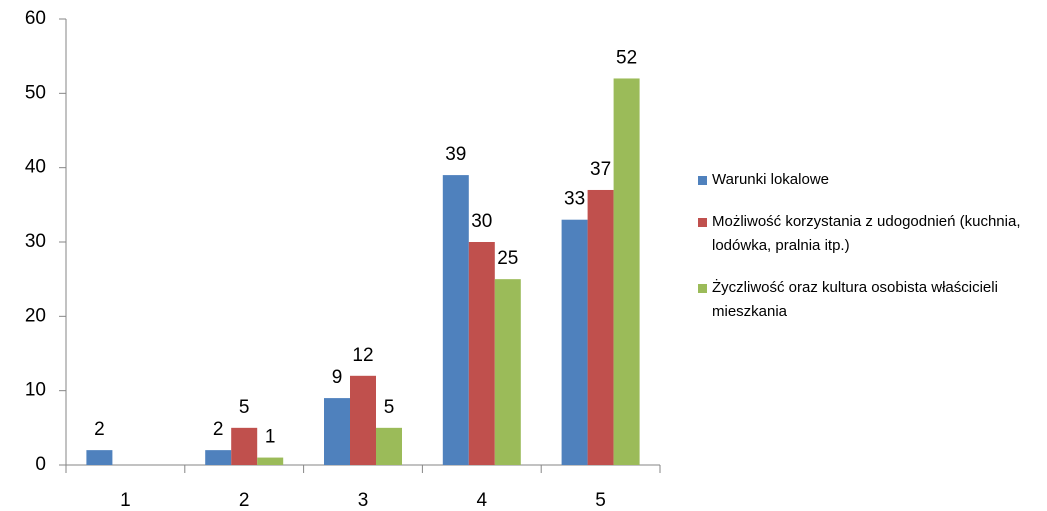 The width and height of the screenshot is (1047, 511). What do you see at coordinates (600, 169) in the screenshot?
I see `data-label: 37` at bounding box center [600, 169].